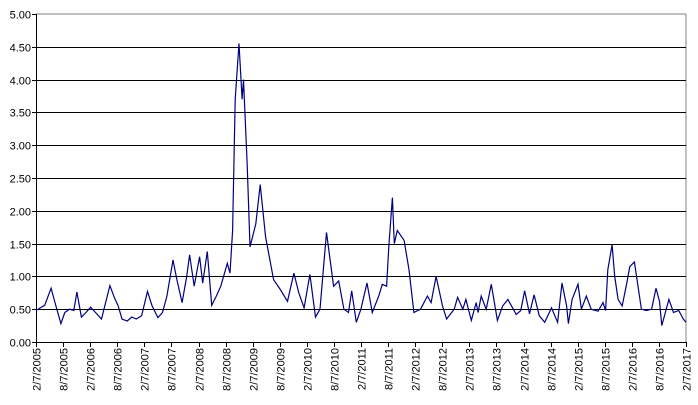 The width and height of the screenshot is (698, 405). I want to click on x-tick-label: 8/7/2009, so click(282, 369).